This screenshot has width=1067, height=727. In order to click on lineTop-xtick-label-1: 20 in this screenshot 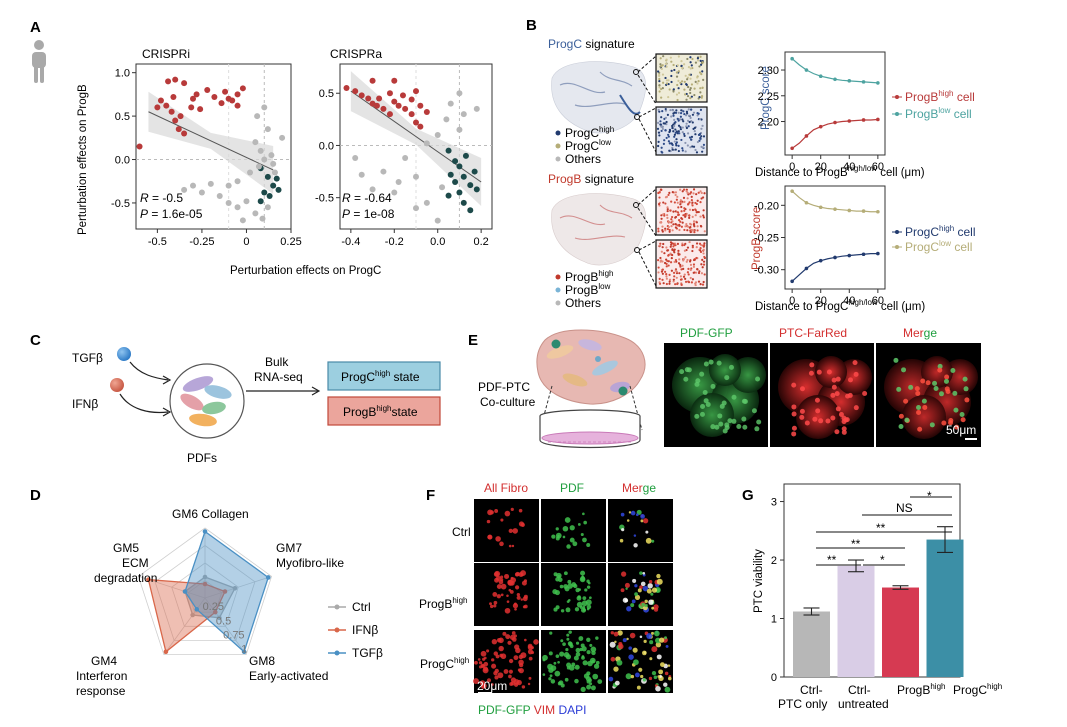, I will do `click(821, 167)`.